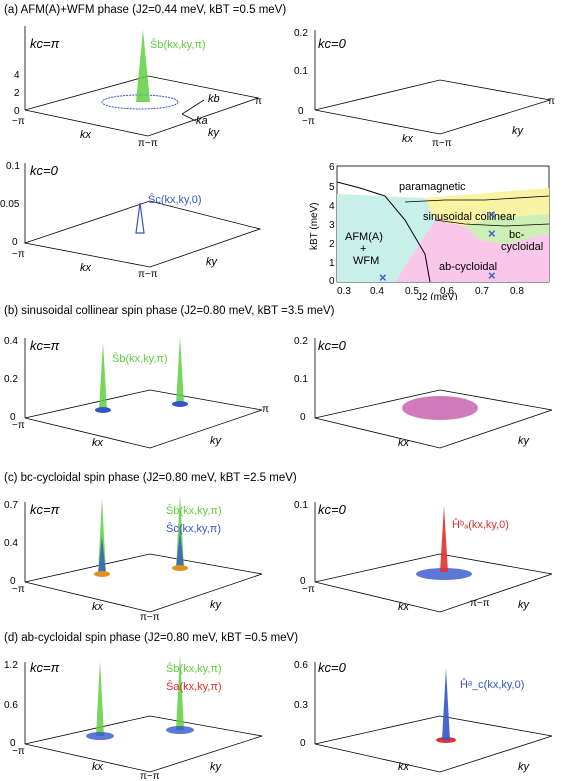  I want to click on region-bc2: cycloidal, so click(522, 247).